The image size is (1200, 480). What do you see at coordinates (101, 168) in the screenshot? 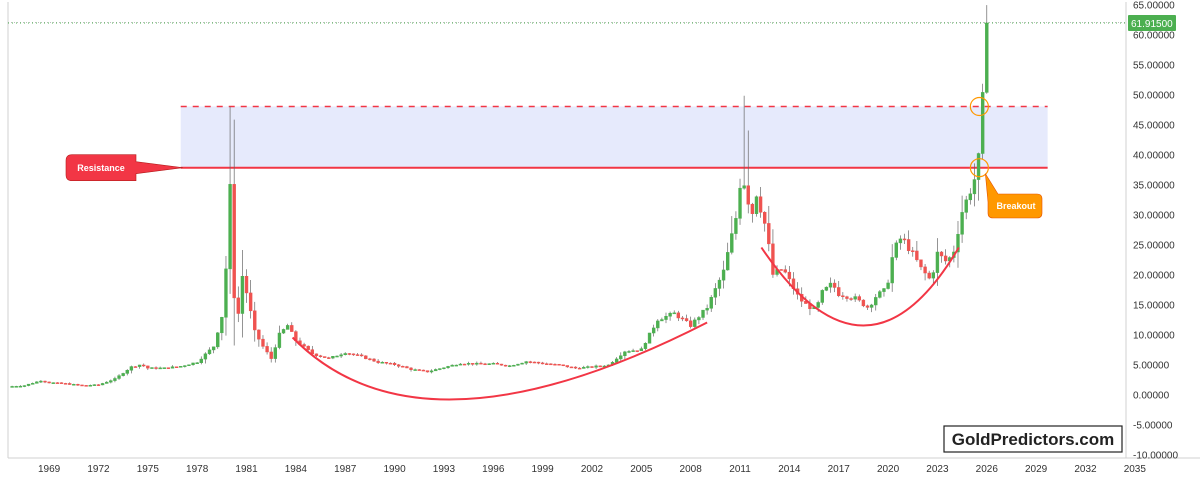
I see `resistance-callout-label: Resistance` at bounding box center [101, 168].